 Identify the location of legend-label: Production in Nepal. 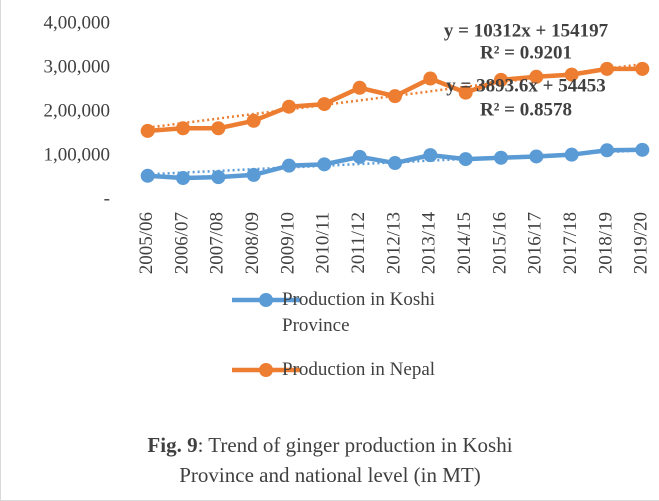
(359, 369).